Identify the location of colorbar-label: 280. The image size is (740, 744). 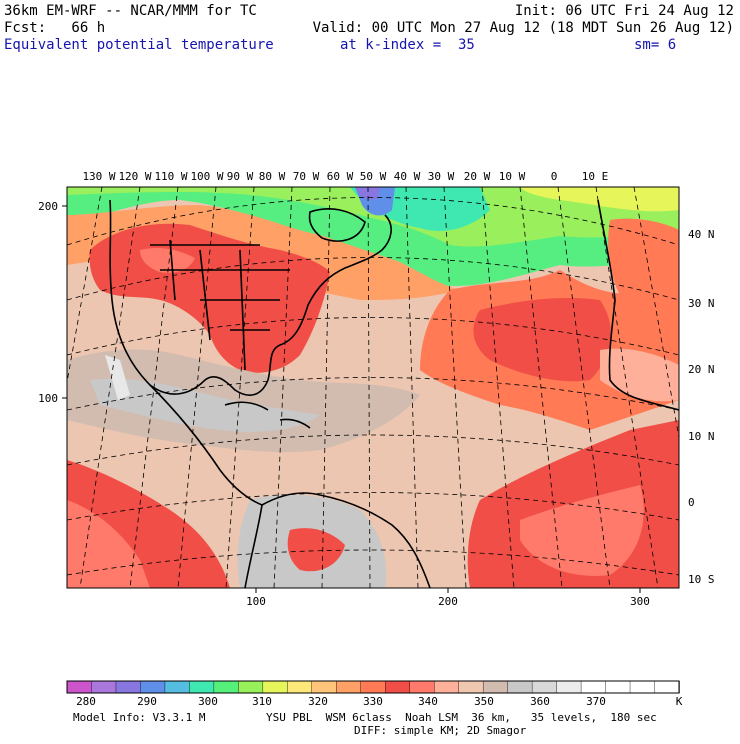
(86, 701).